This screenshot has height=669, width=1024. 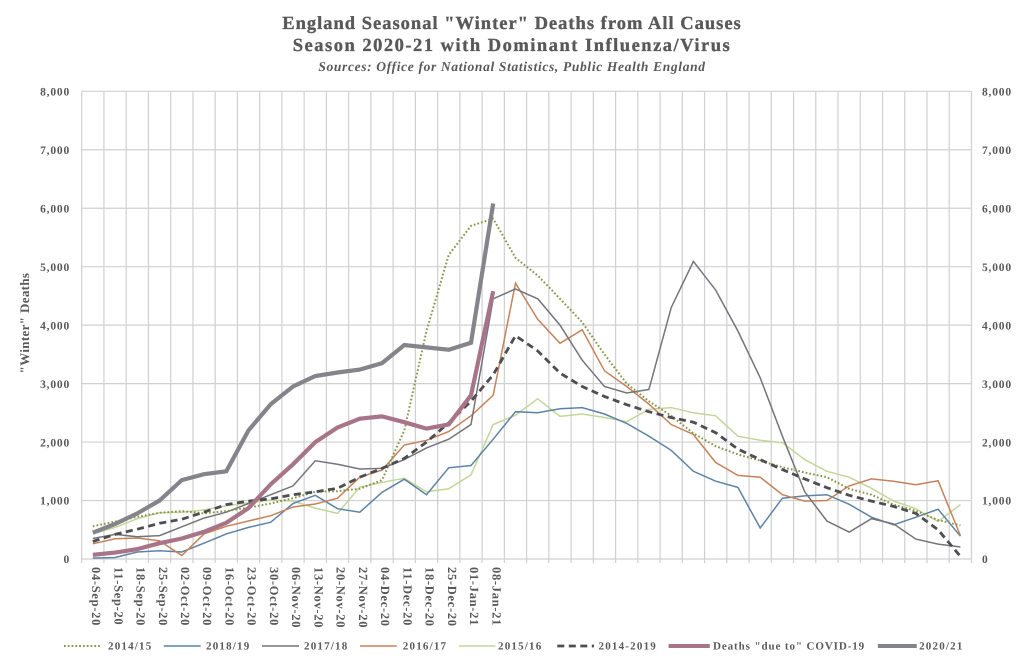 I want to click on svg-text: 09-Oct-20, so click(x=207, y=596).